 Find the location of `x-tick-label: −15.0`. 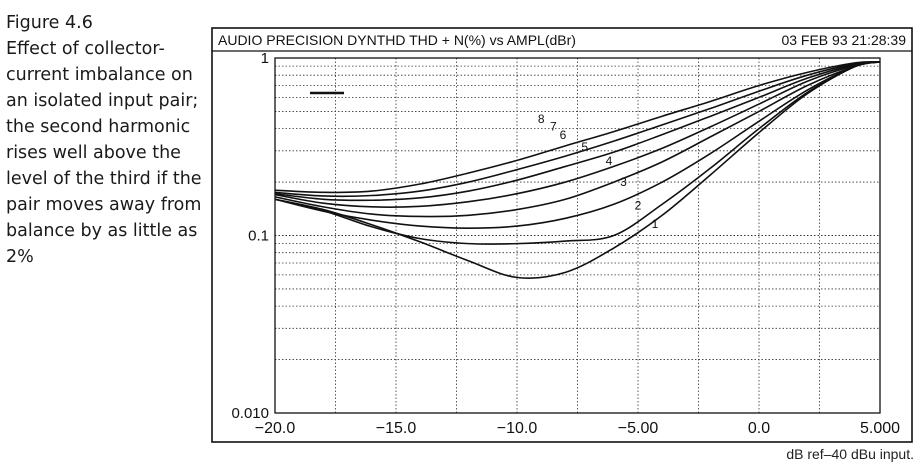

x-tick-label: −15.0 is located at coordinates (396, 428).